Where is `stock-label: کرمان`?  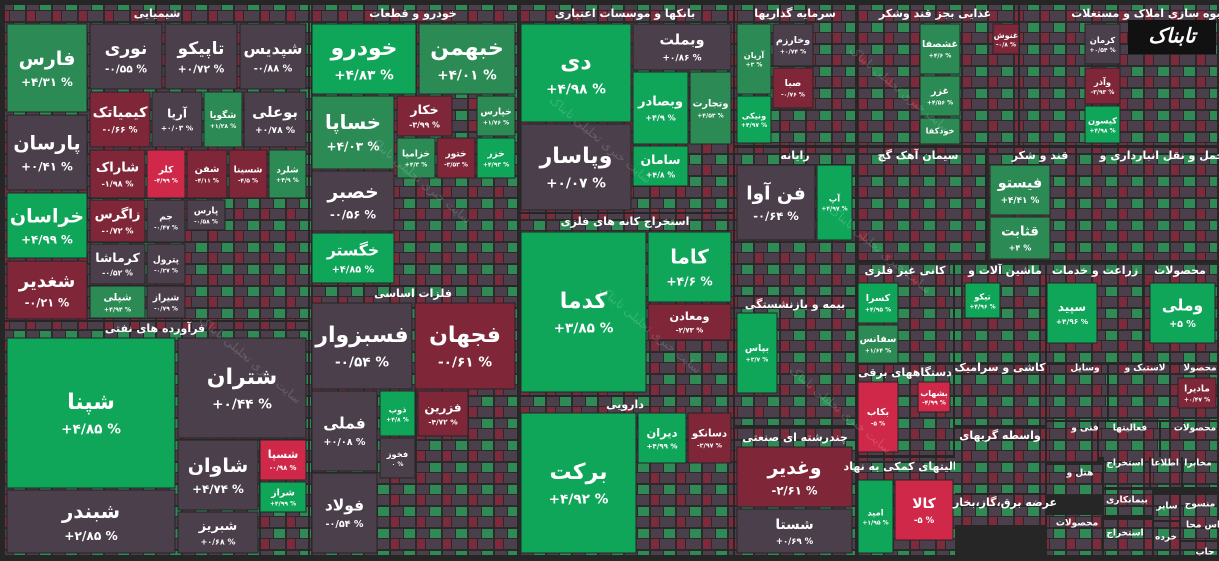 stock-label: کرمان is located at coordinates (1103, 40).